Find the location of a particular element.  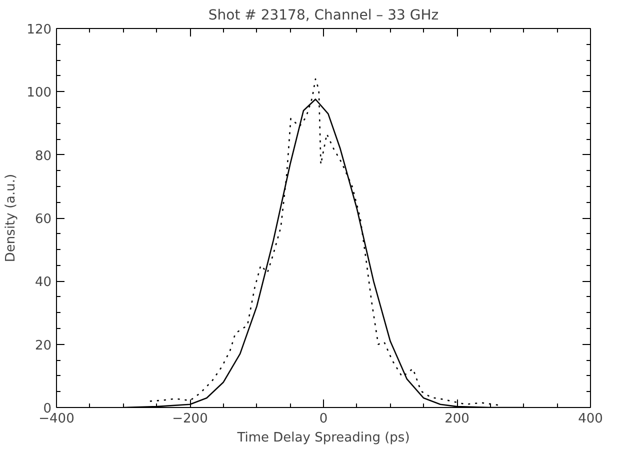

y-tick-label: 20 is located at coordinates (43, 346).